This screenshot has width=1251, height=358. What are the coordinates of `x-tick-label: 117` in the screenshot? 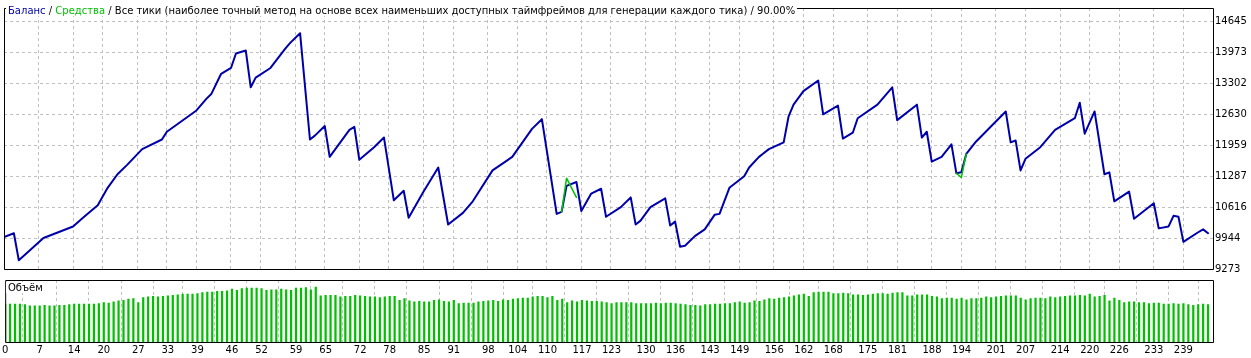 It's located at (582, 349).